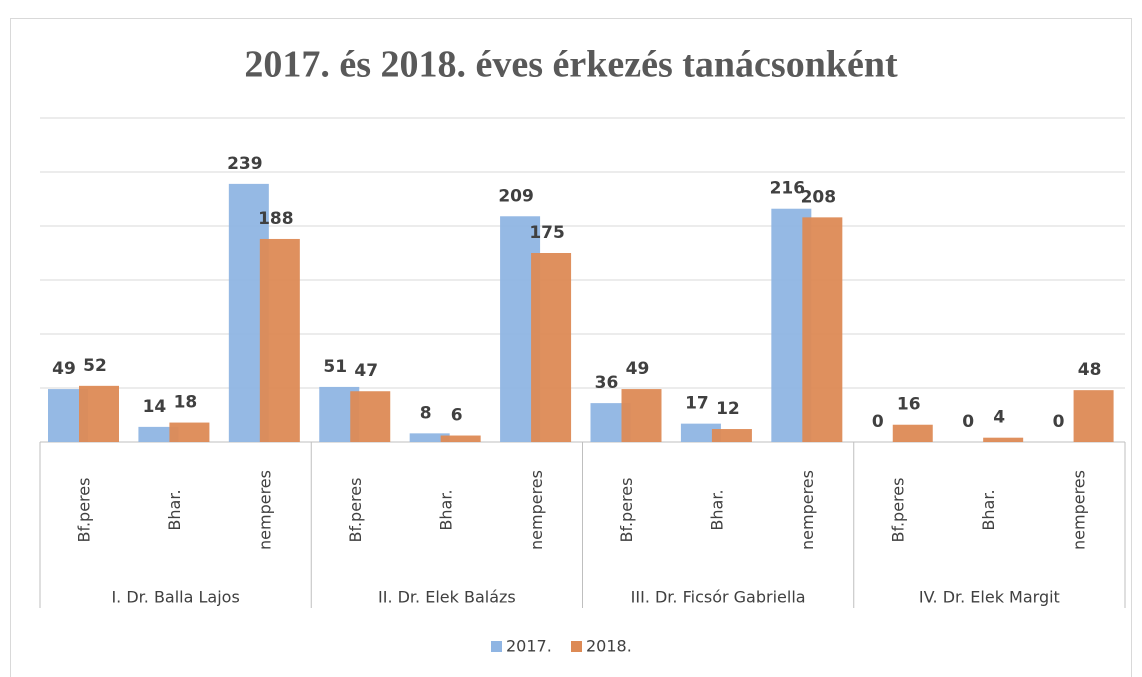  What do you see at coordinates (909, 405) in the screenshot?
I see `value-label: 16` at bounding box center [909, 405].